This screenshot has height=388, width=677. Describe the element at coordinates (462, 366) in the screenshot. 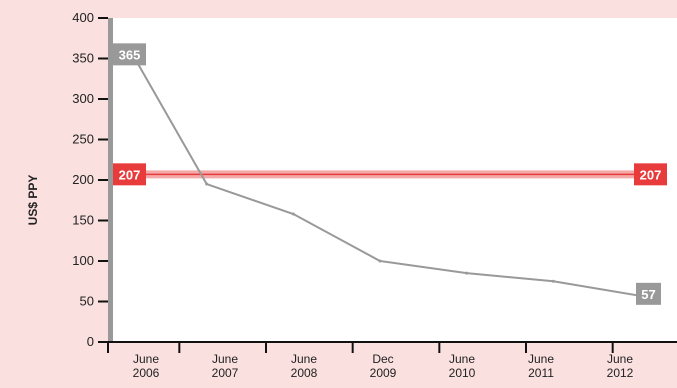

I see `x-tick-label: June 2010` at that location.